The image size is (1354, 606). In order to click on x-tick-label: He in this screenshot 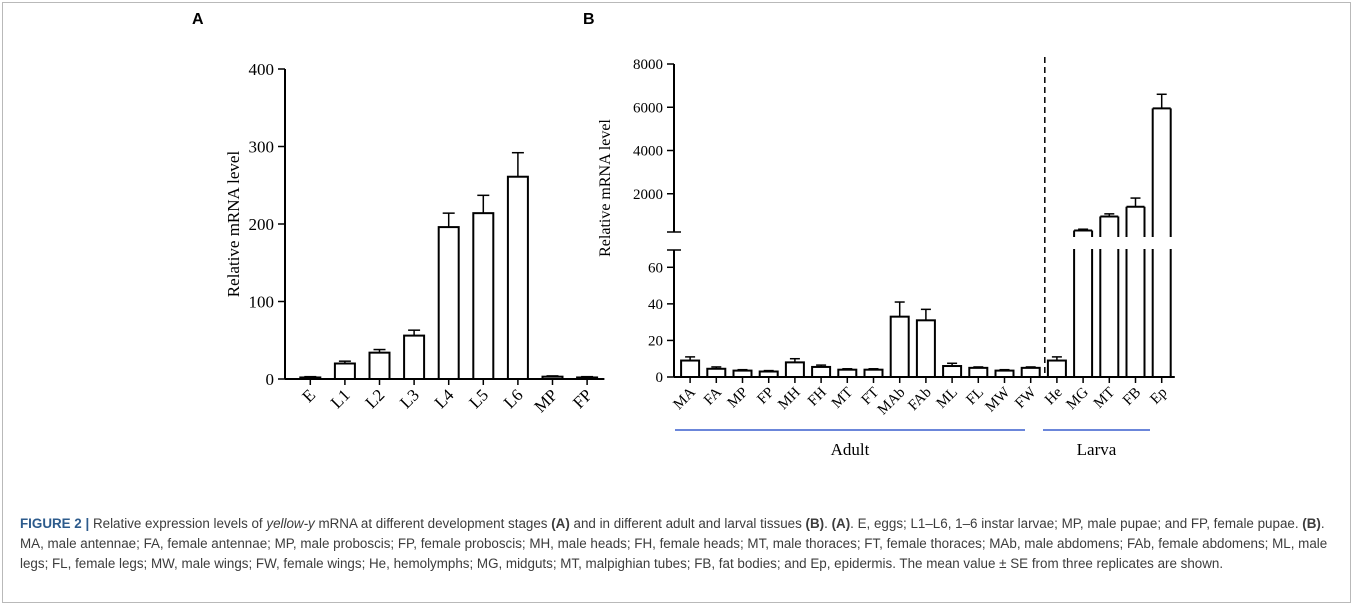, I will do `click(1054, 396)`.